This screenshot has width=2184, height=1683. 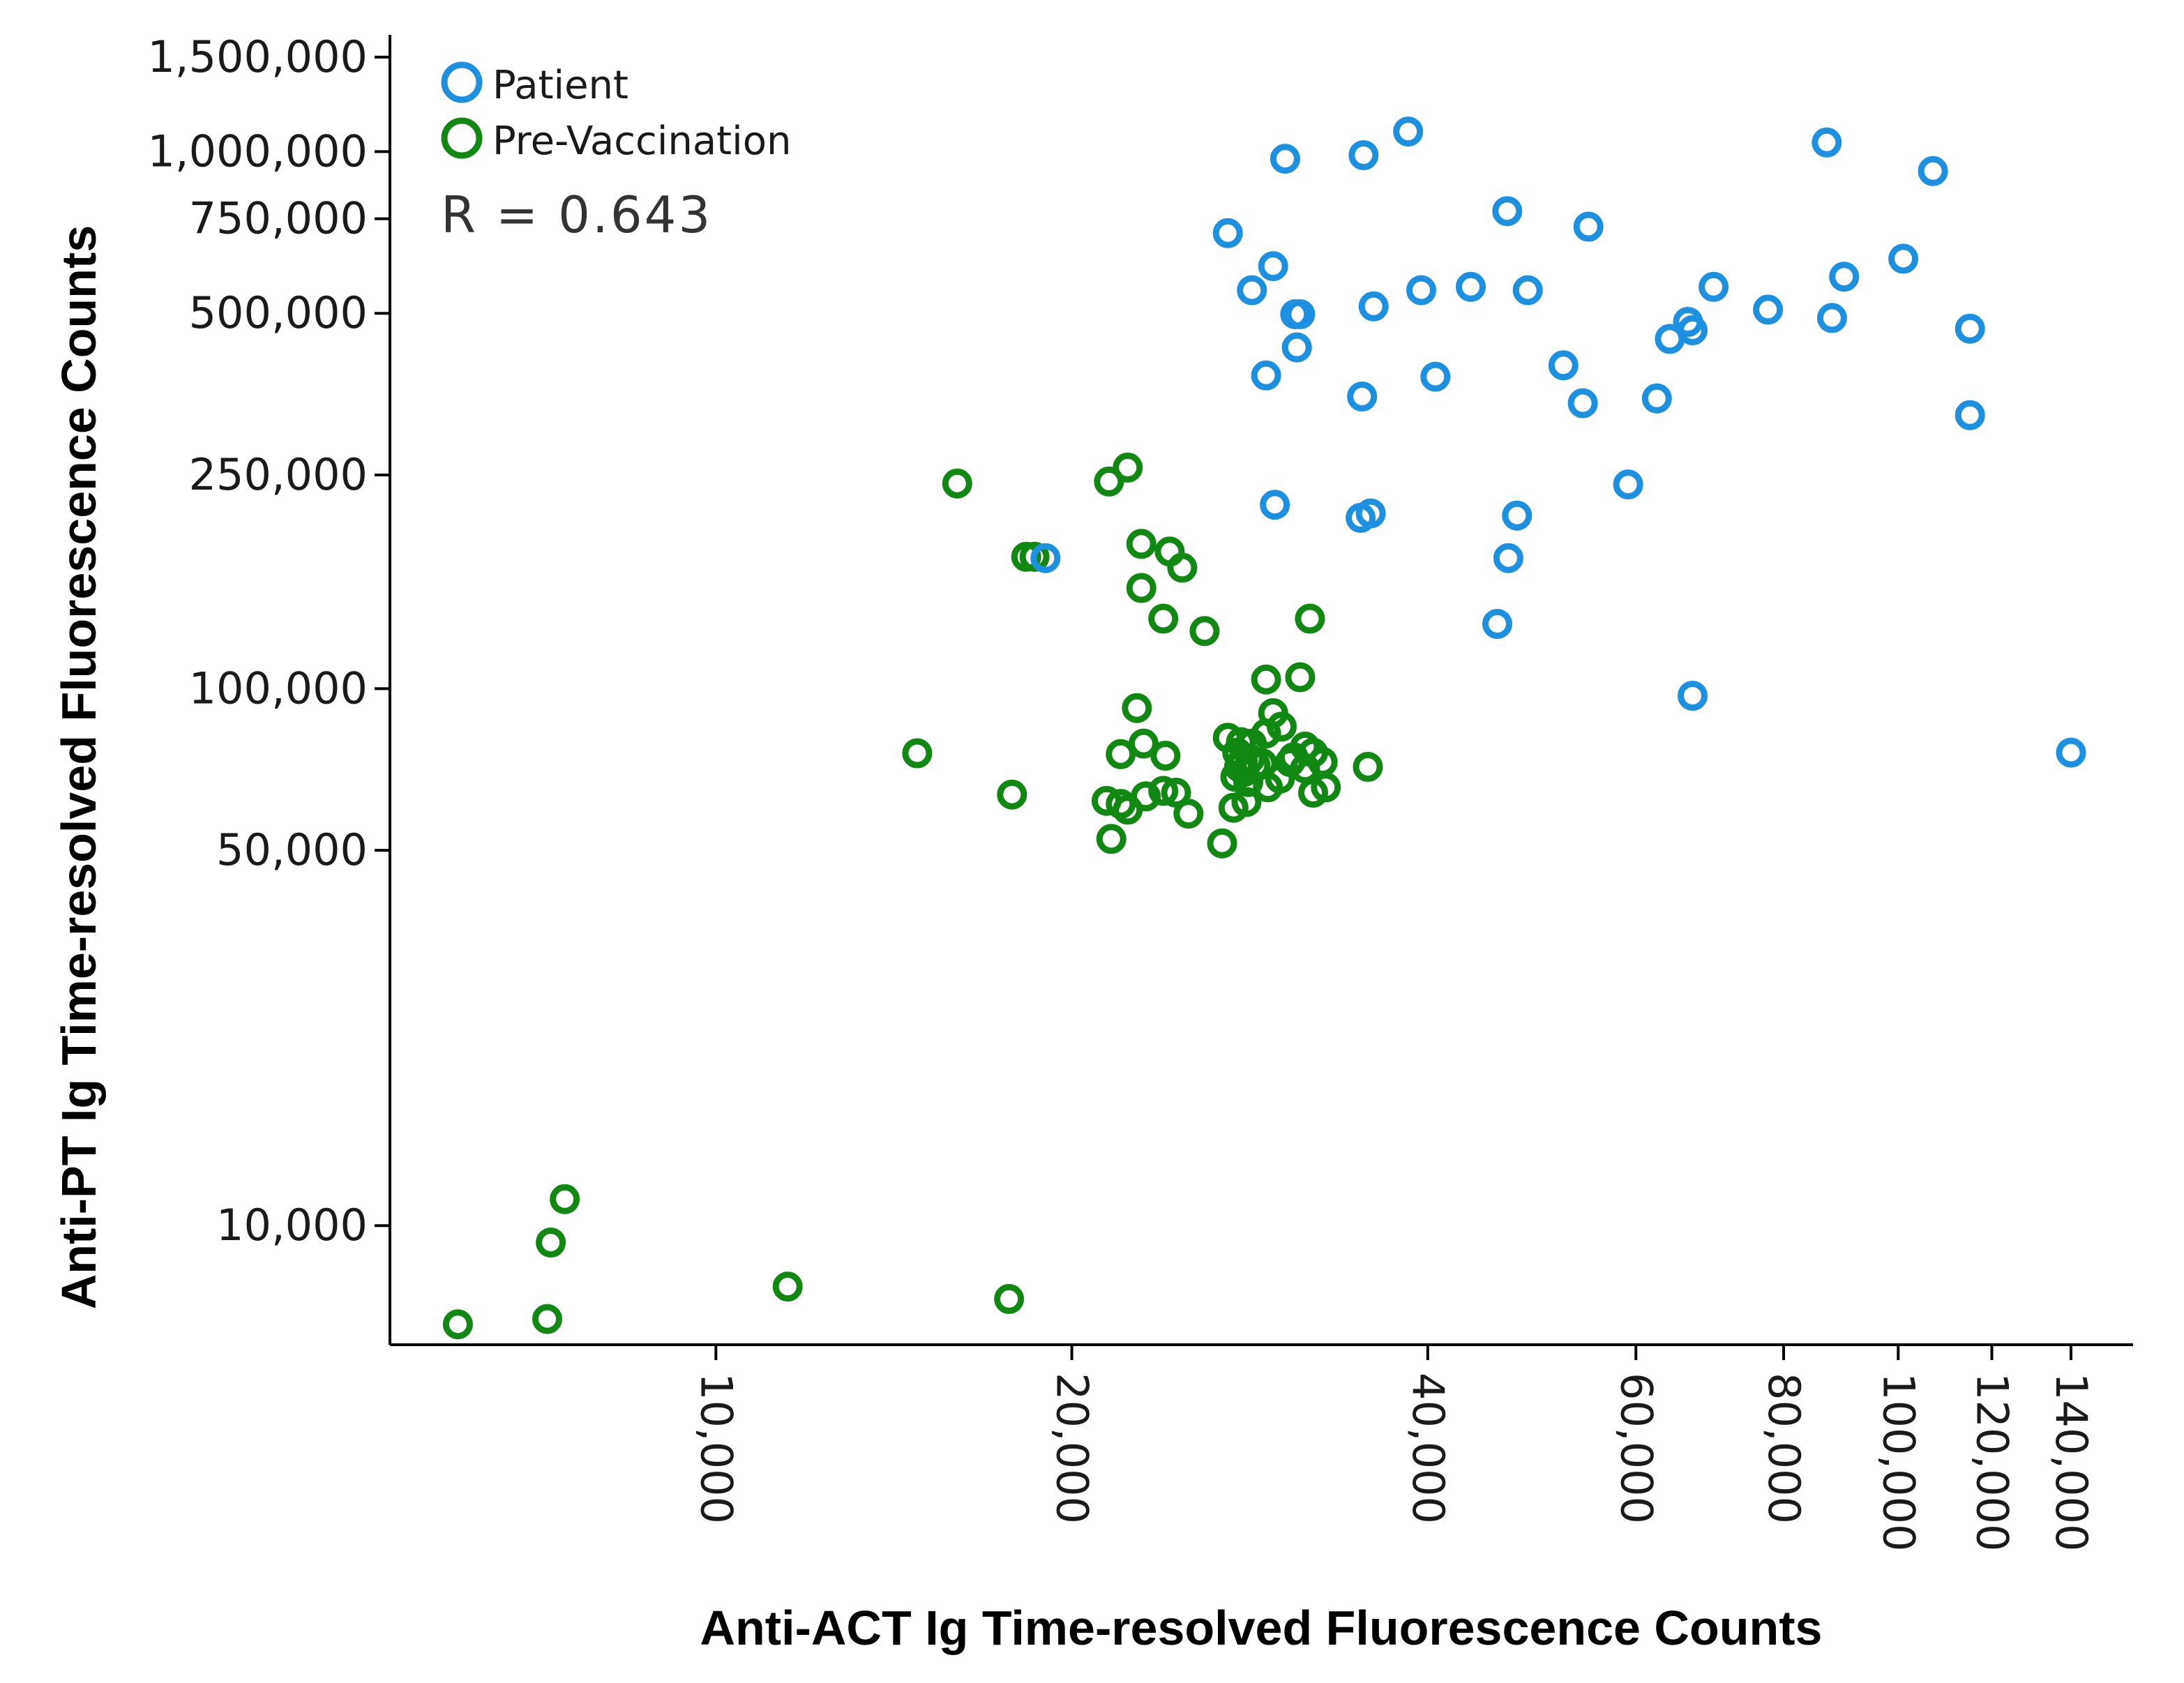 What do you see at coordinates (278, 474) in the screenshot?
I see `y-tick-label: 250,000` at bounding box center [278, 474].